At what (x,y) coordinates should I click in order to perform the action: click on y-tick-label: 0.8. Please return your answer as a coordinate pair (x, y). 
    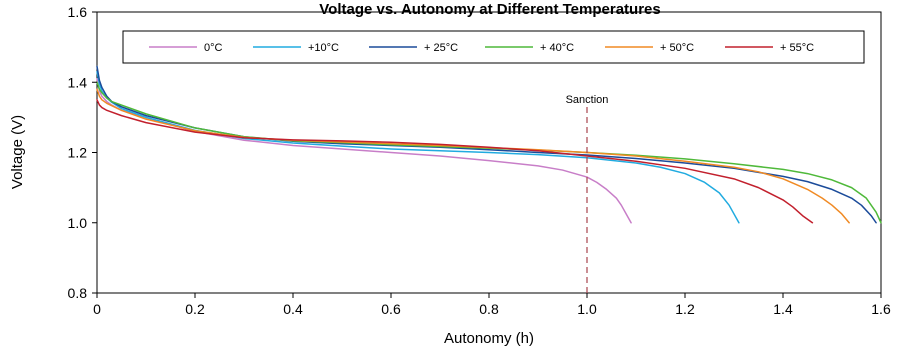
    Looking at the image, I should click on (78, 293).